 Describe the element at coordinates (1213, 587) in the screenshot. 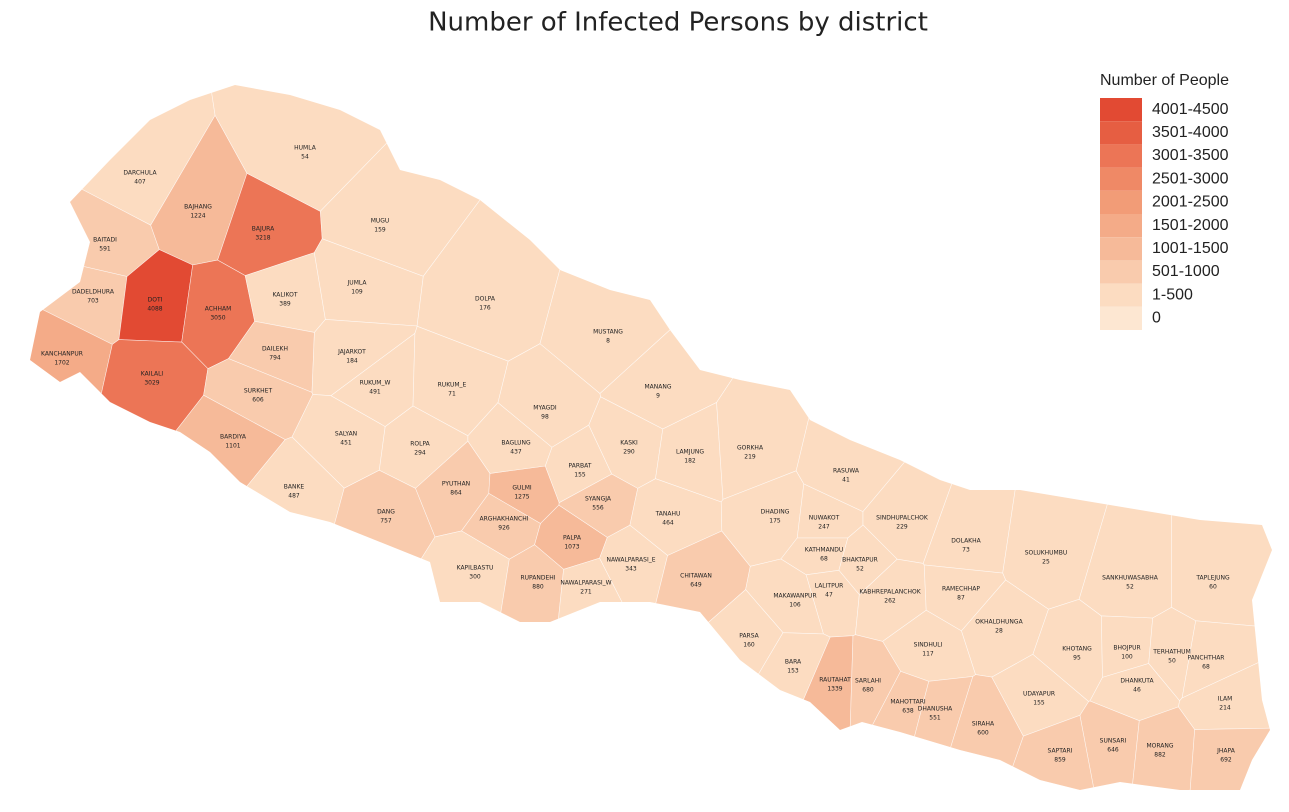

I see `district-value: 60` at that location.